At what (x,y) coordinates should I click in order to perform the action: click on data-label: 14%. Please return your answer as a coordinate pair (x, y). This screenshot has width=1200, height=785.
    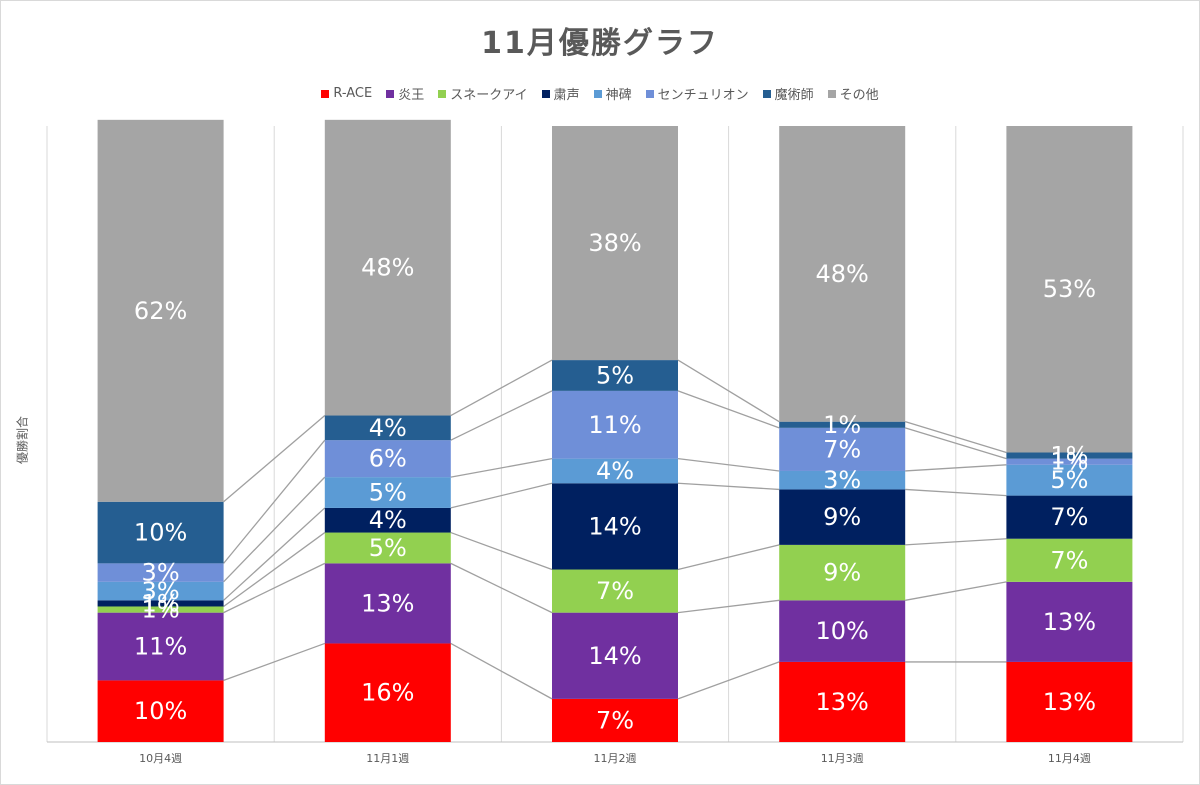
    Looking at the image, I should click on (614, 656).